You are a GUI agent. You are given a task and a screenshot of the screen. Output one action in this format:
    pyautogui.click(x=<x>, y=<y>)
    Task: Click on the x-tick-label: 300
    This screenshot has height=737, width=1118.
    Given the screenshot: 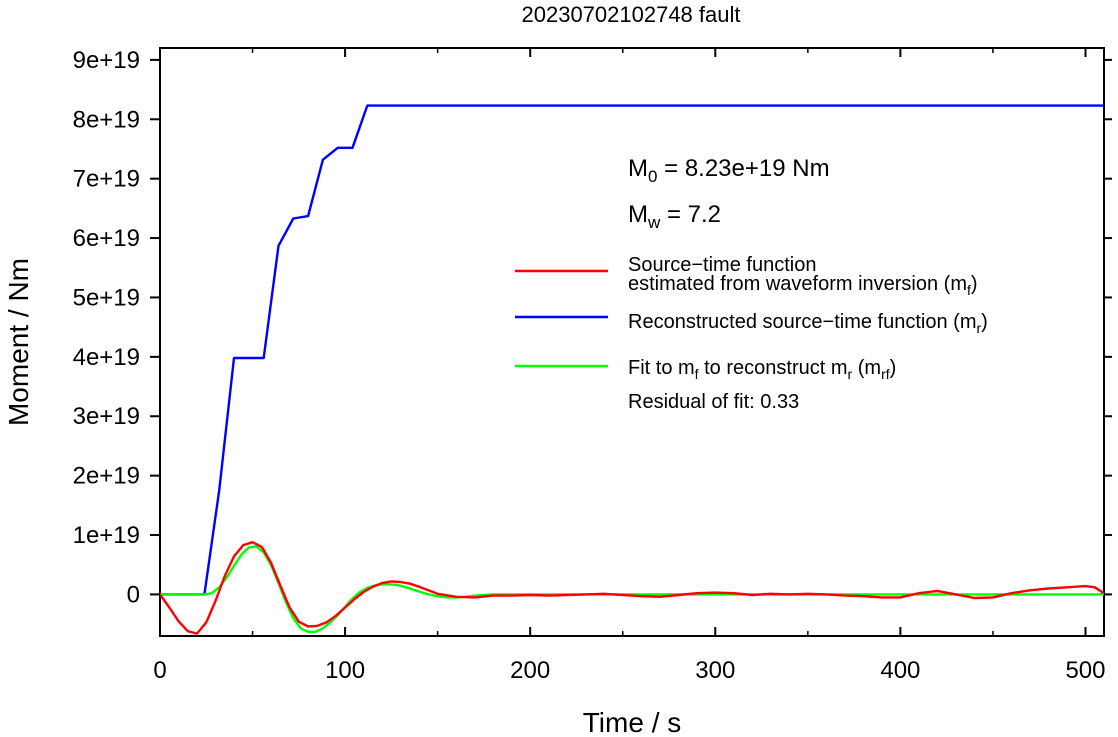 What is the action you would take?
    pyautogui.click(x=715, y=670)
    